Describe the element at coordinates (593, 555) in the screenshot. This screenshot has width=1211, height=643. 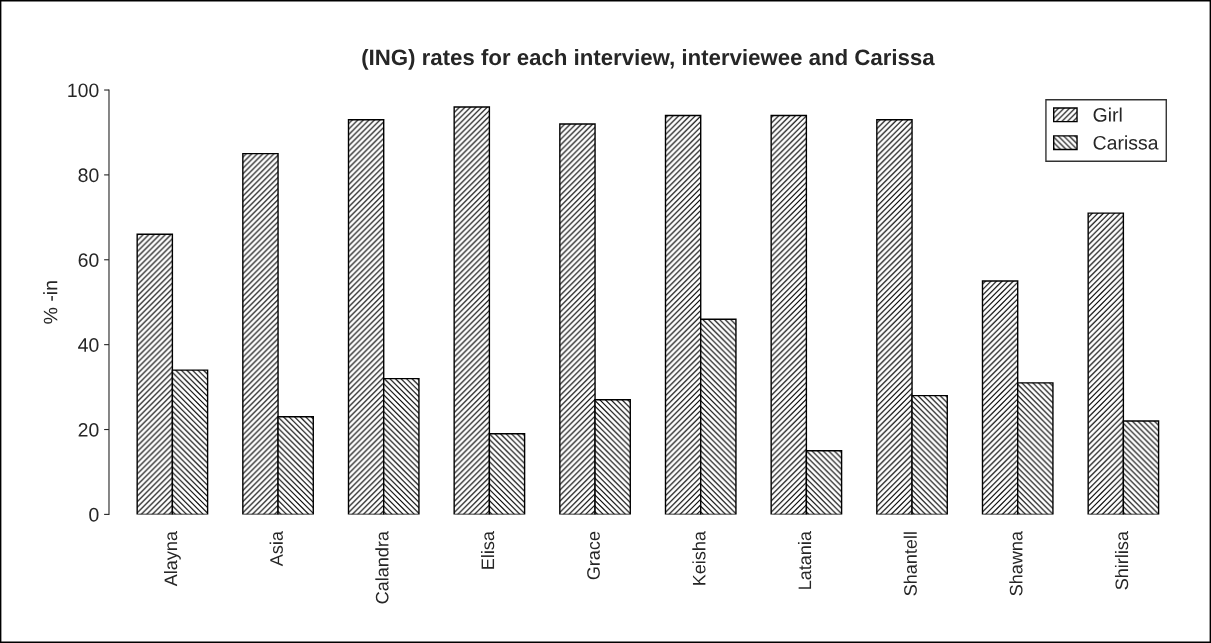
I see `x-tick-label: Grace` at that location.